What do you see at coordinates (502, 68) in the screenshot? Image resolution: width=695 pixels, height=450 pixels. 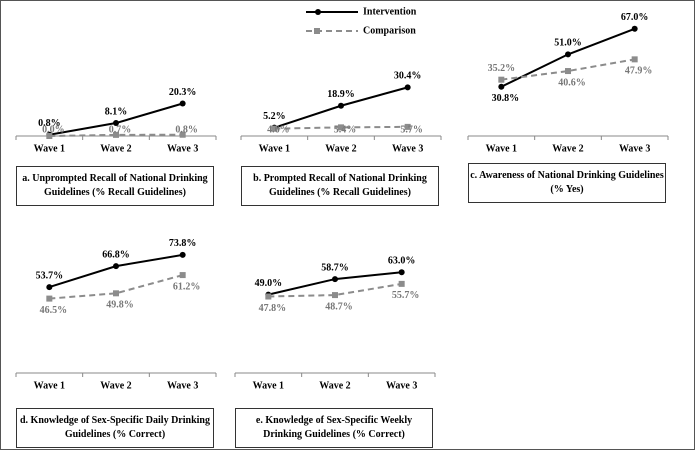 I see `value-label: 35.2%` at bounding box center [502, 68].